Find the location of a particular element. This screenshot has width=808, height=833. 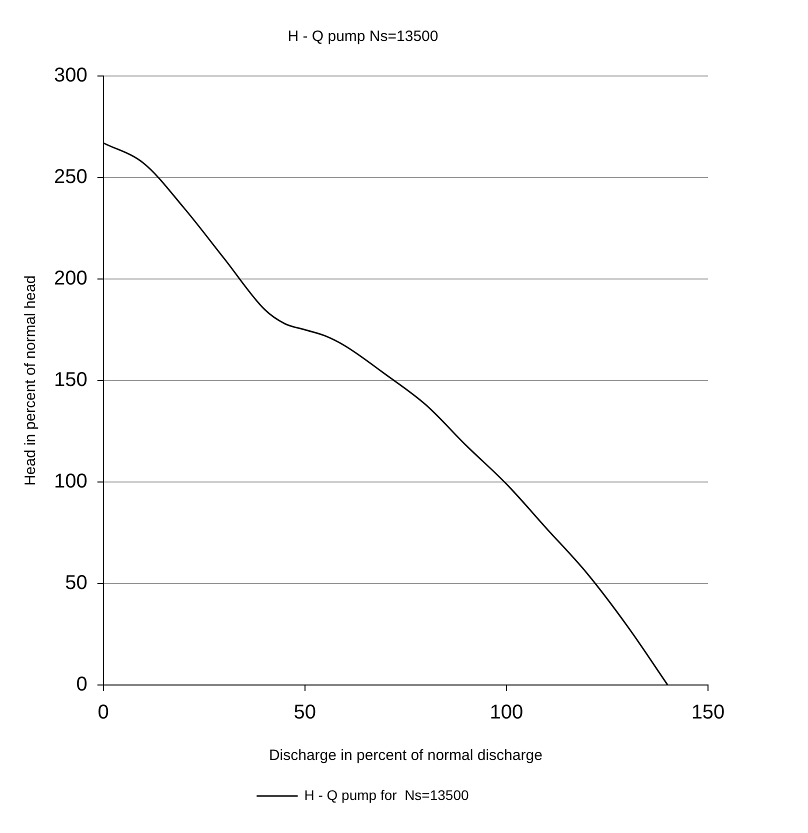

x-tick-label: 0 is located at coordinates (103, 713).